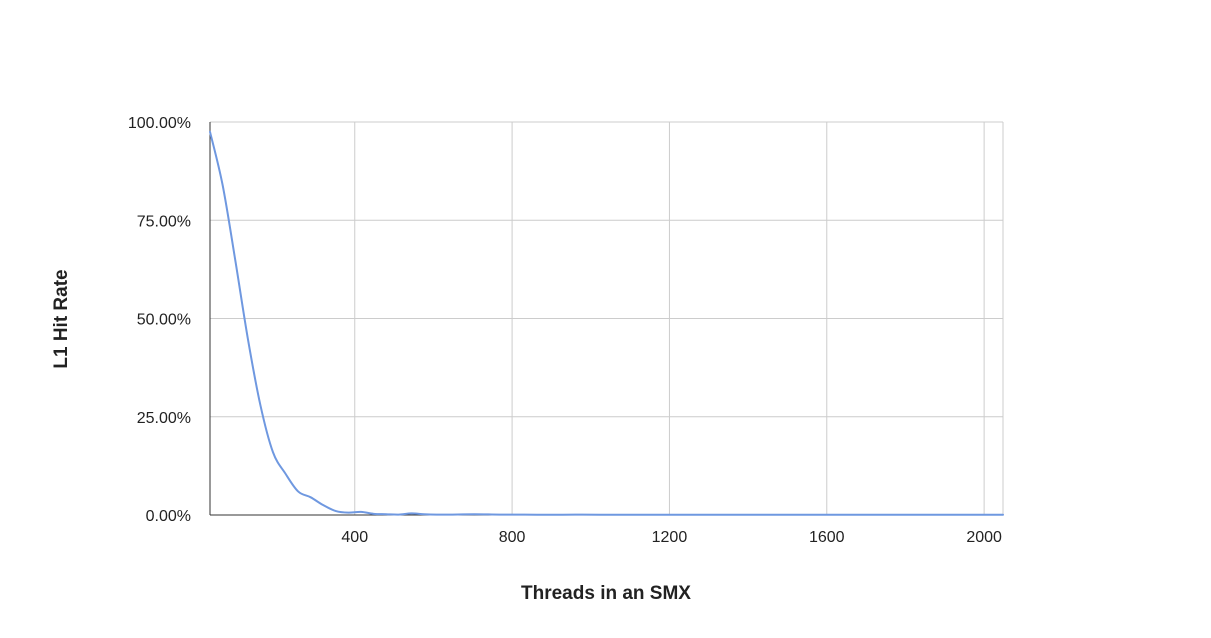 The width and height of the screenshot is (1211, 638). I want to click on x-tick-label: 1600, so click(827, 537).